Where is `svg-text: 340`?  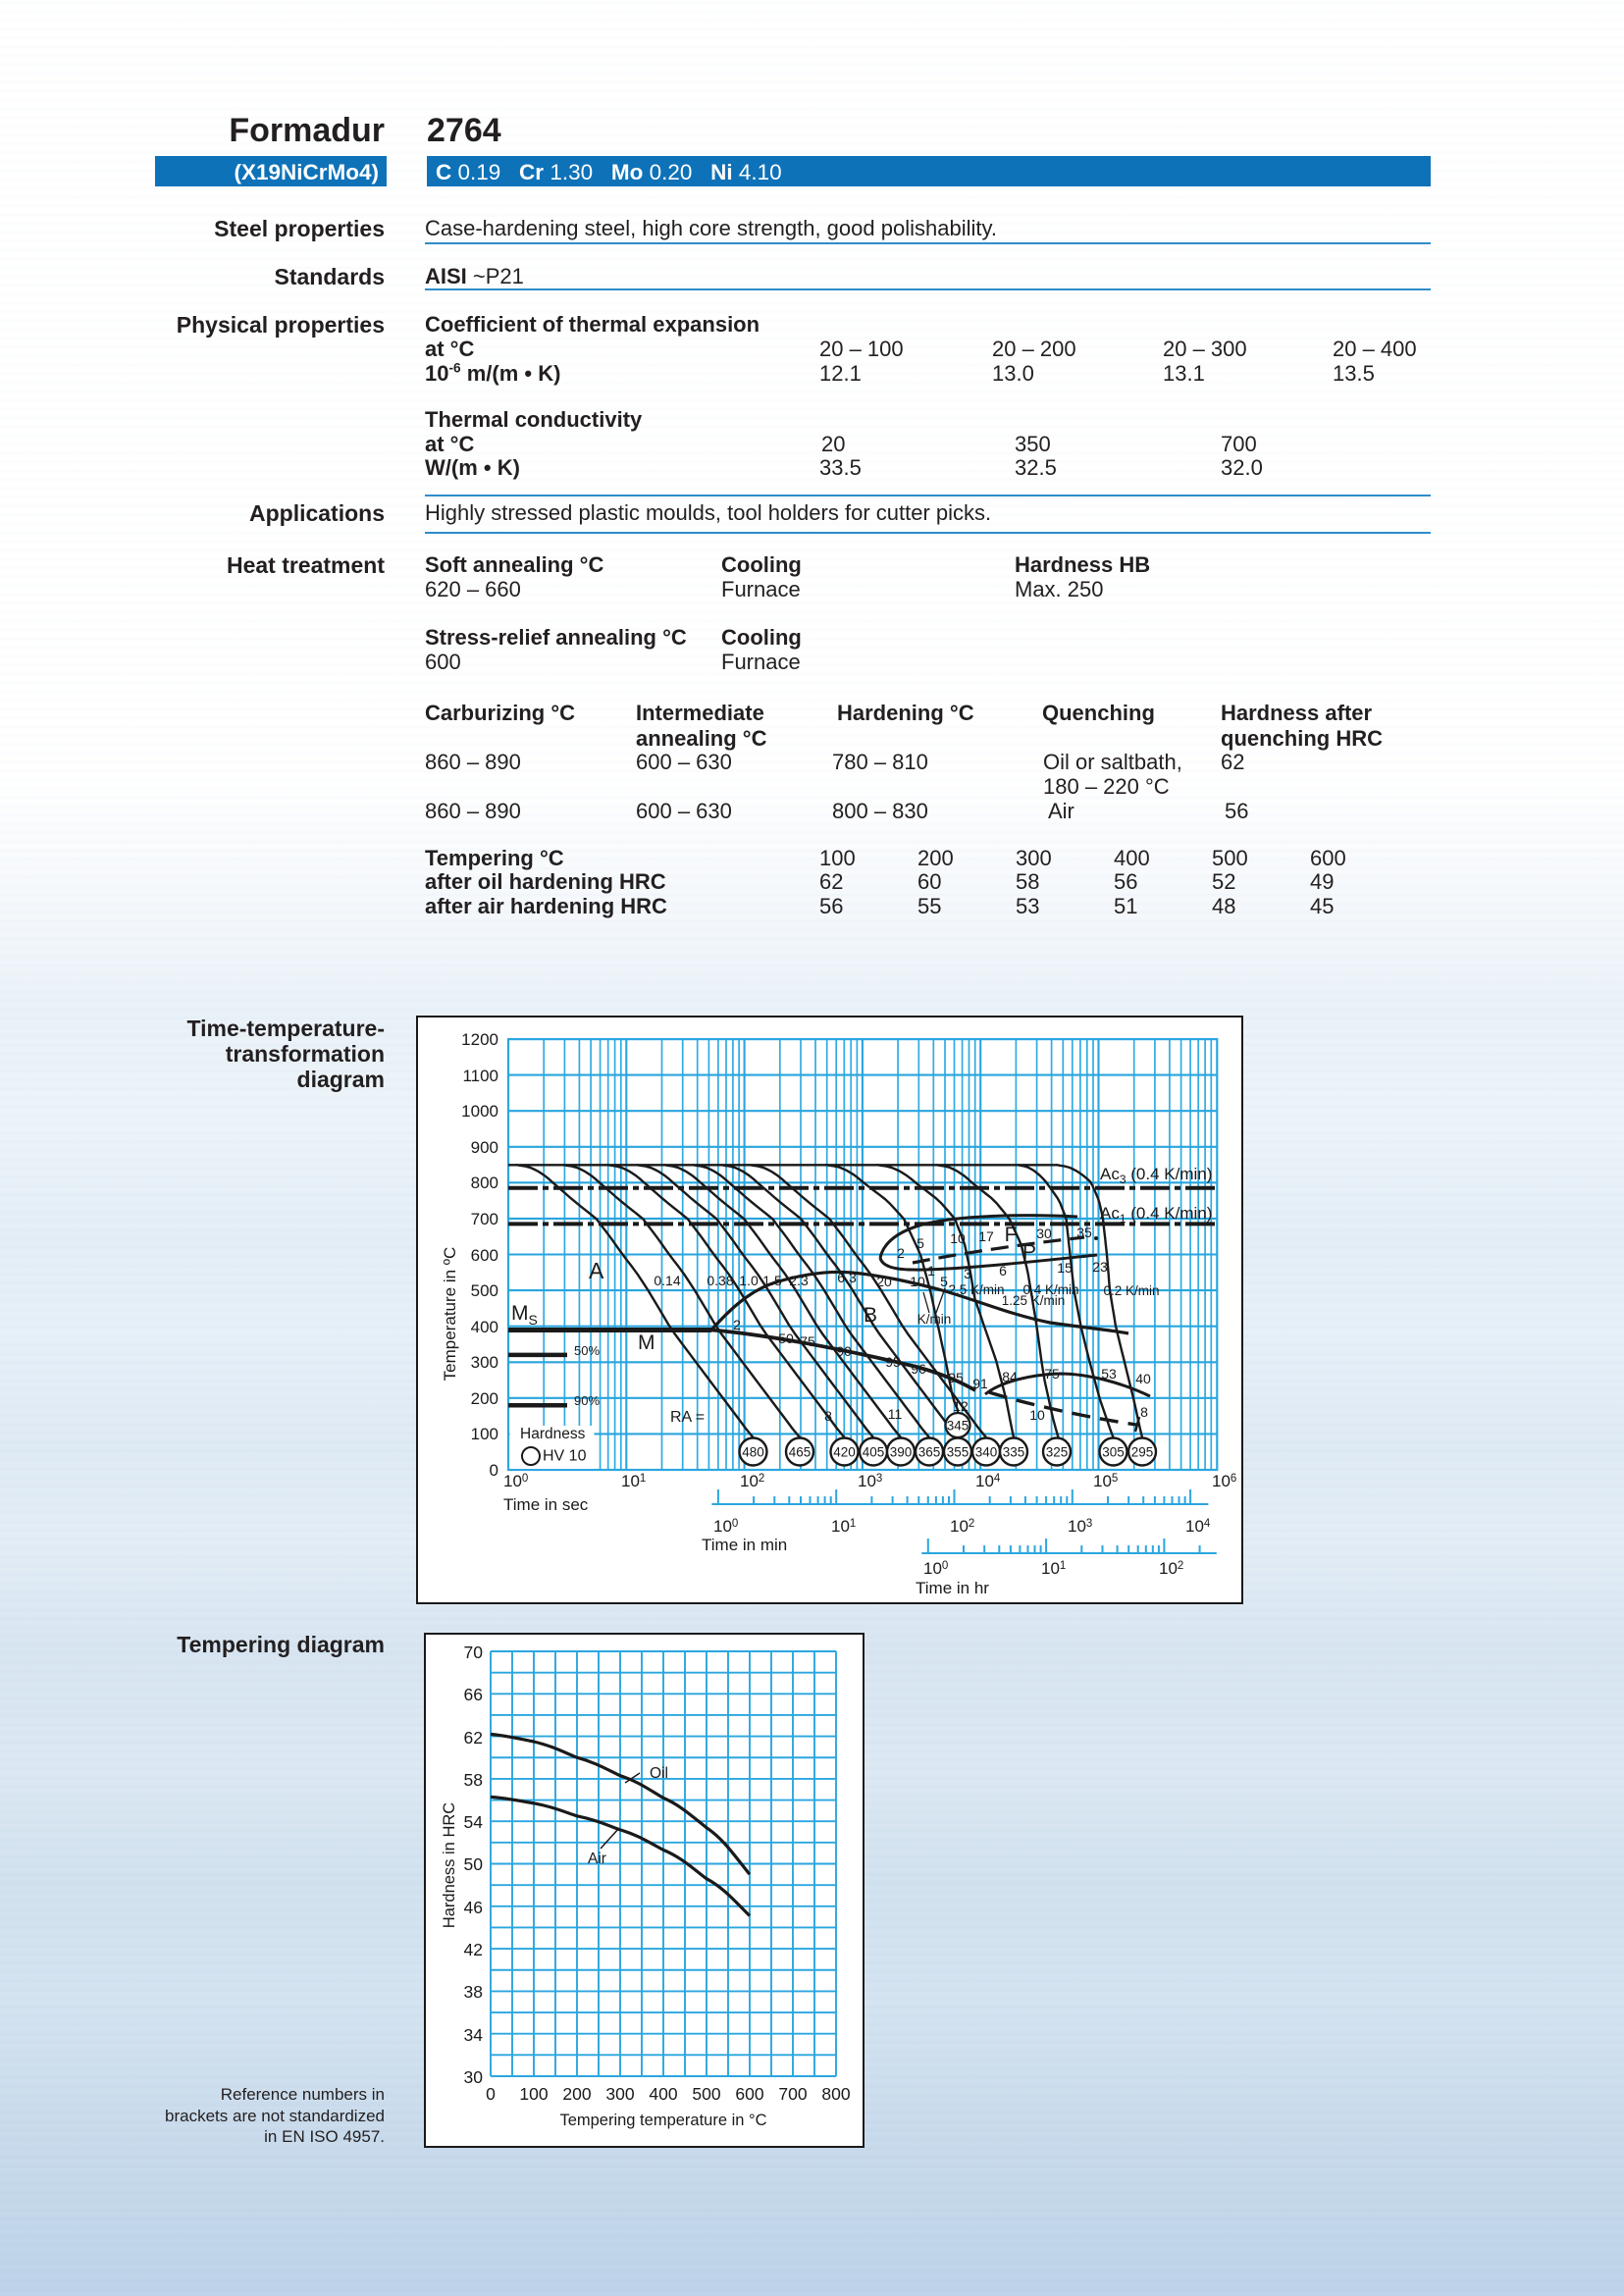
svg-text: 340 is located at coordinates (986, 1452).